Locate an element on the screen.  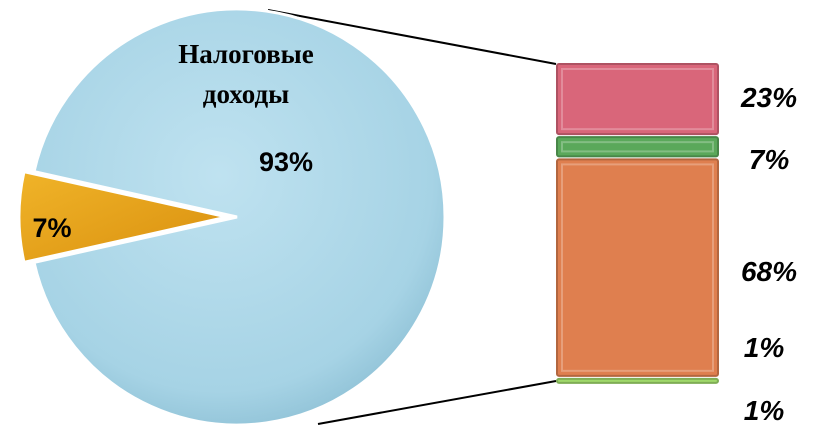
bar-segment-3-bevel is located at coordinates (637, 267).